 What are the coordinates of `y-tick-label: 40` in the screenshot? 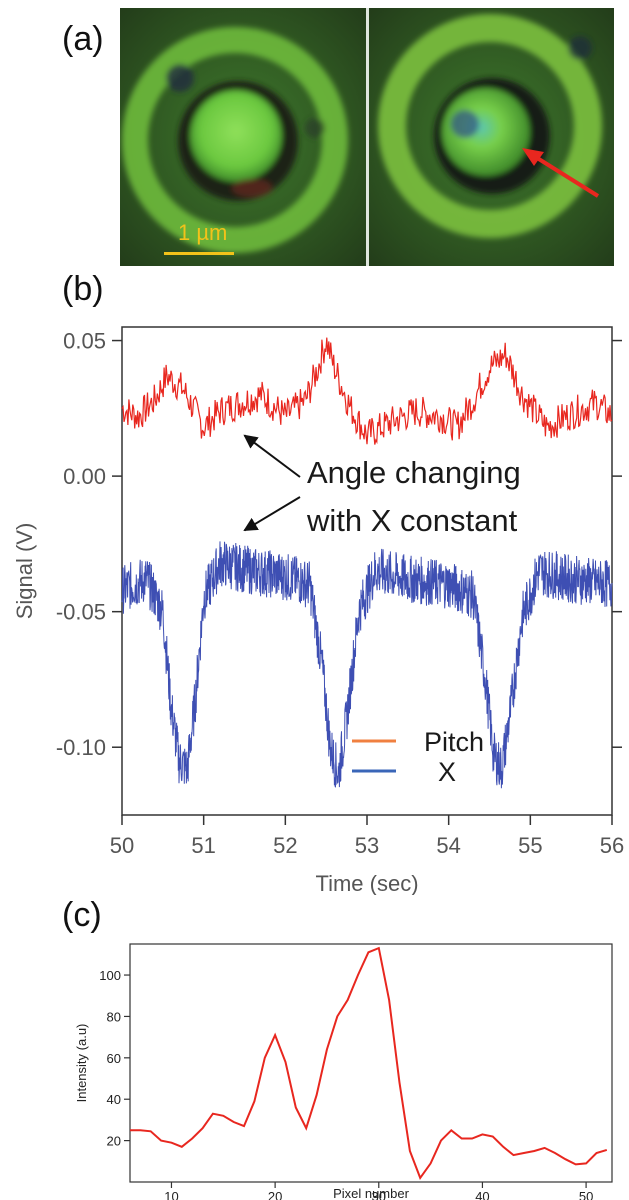 It's located at (114, 1099).